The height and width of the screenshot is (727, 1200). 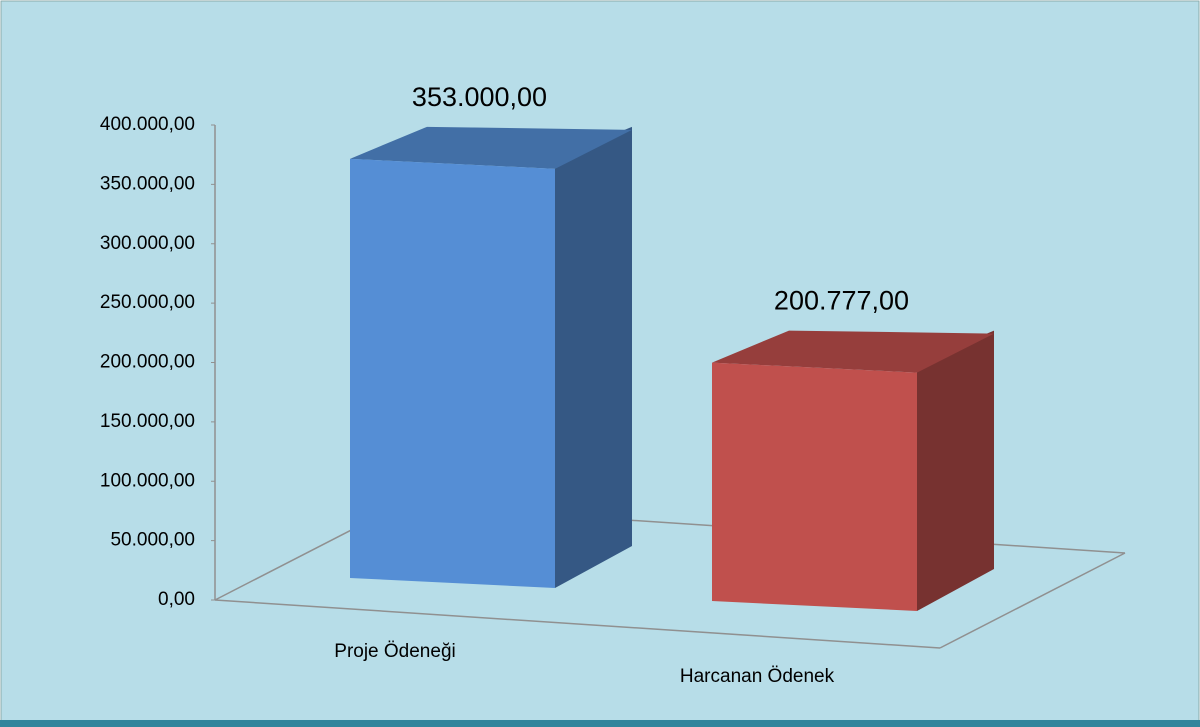 I want to click on y-tick-label: 350.000,00, so click(x=147, y=183).